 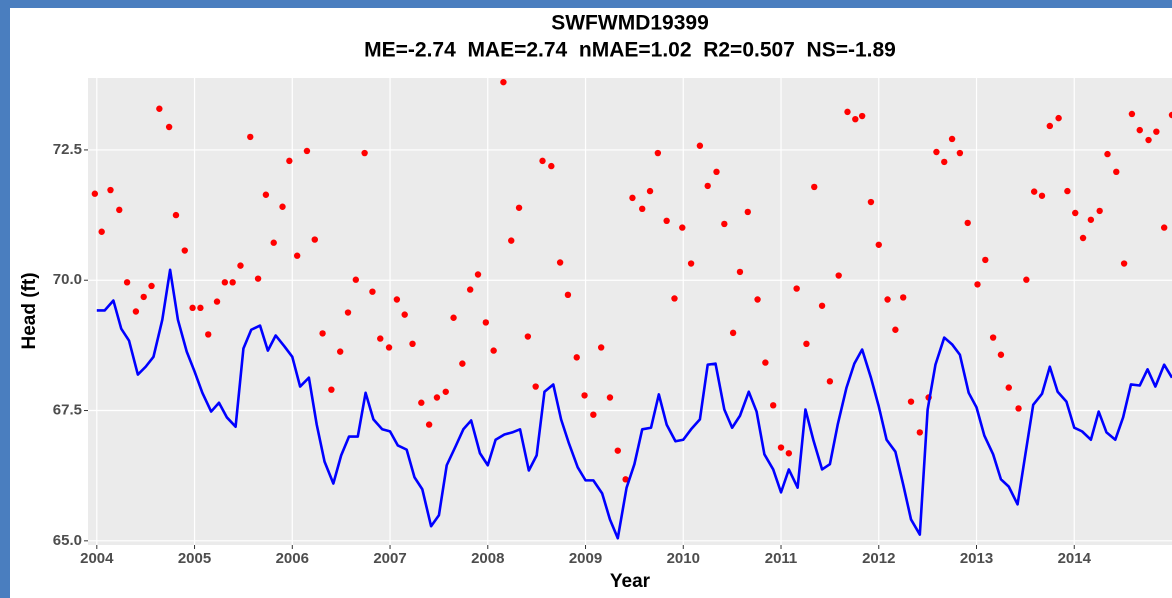 What do you see at coordinates (630, 581) in the screenshot?
I see `x-axis-title: Year` at bounding box center [630, 581].